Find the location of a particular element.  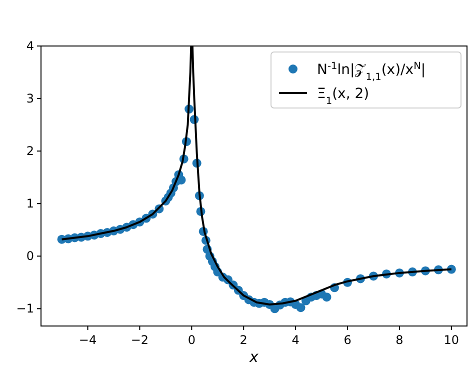

y-tick-label: 0 is located at coordinates (30, 256).